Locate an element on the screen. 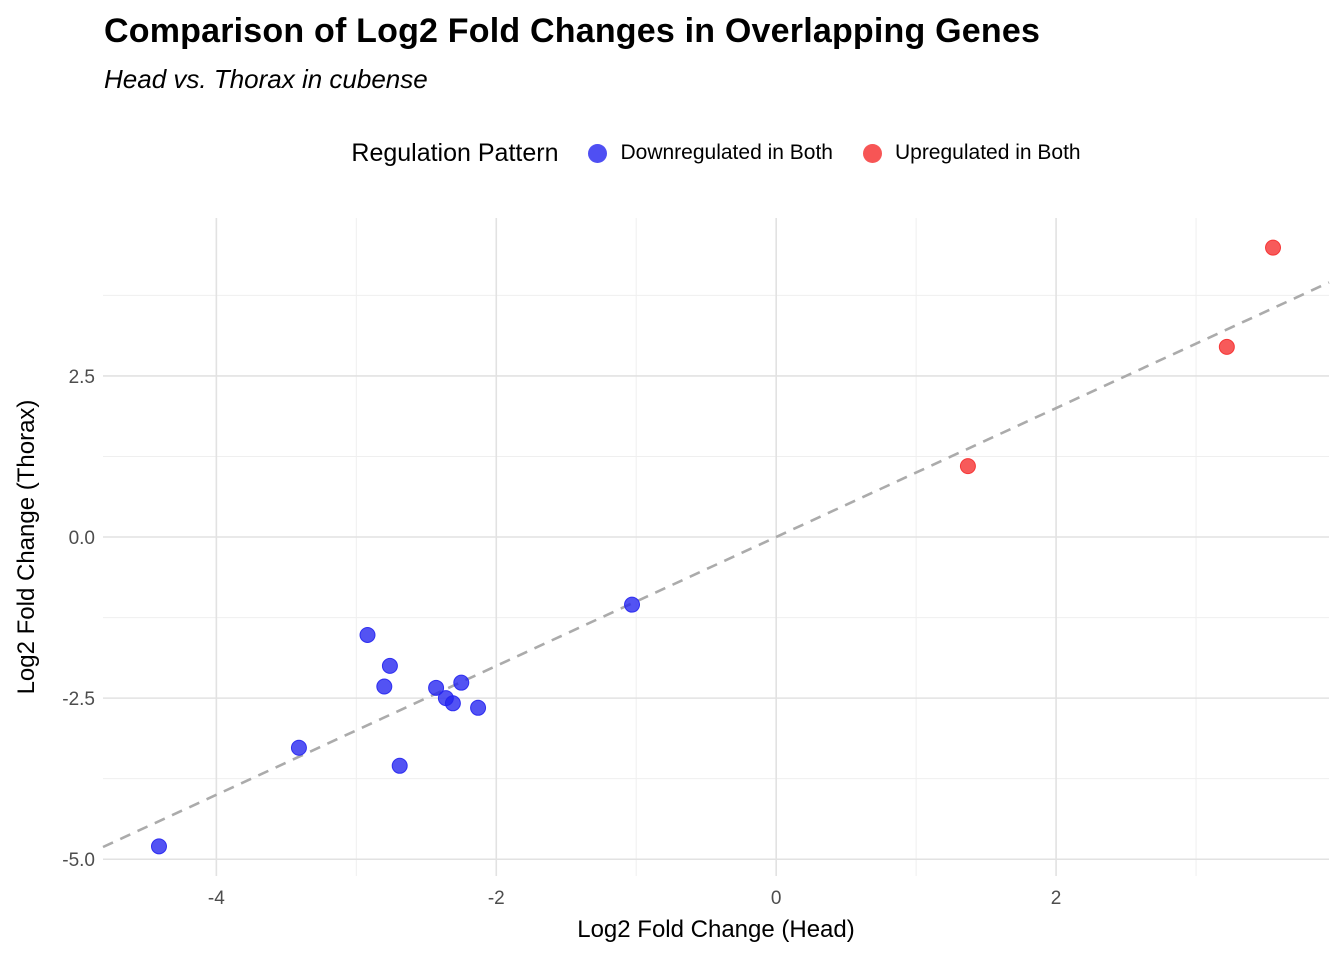 Image resolution: width=1344 pixels, height=960 pixels. x-tick-label: -4 is located at coordinates (216, 898).